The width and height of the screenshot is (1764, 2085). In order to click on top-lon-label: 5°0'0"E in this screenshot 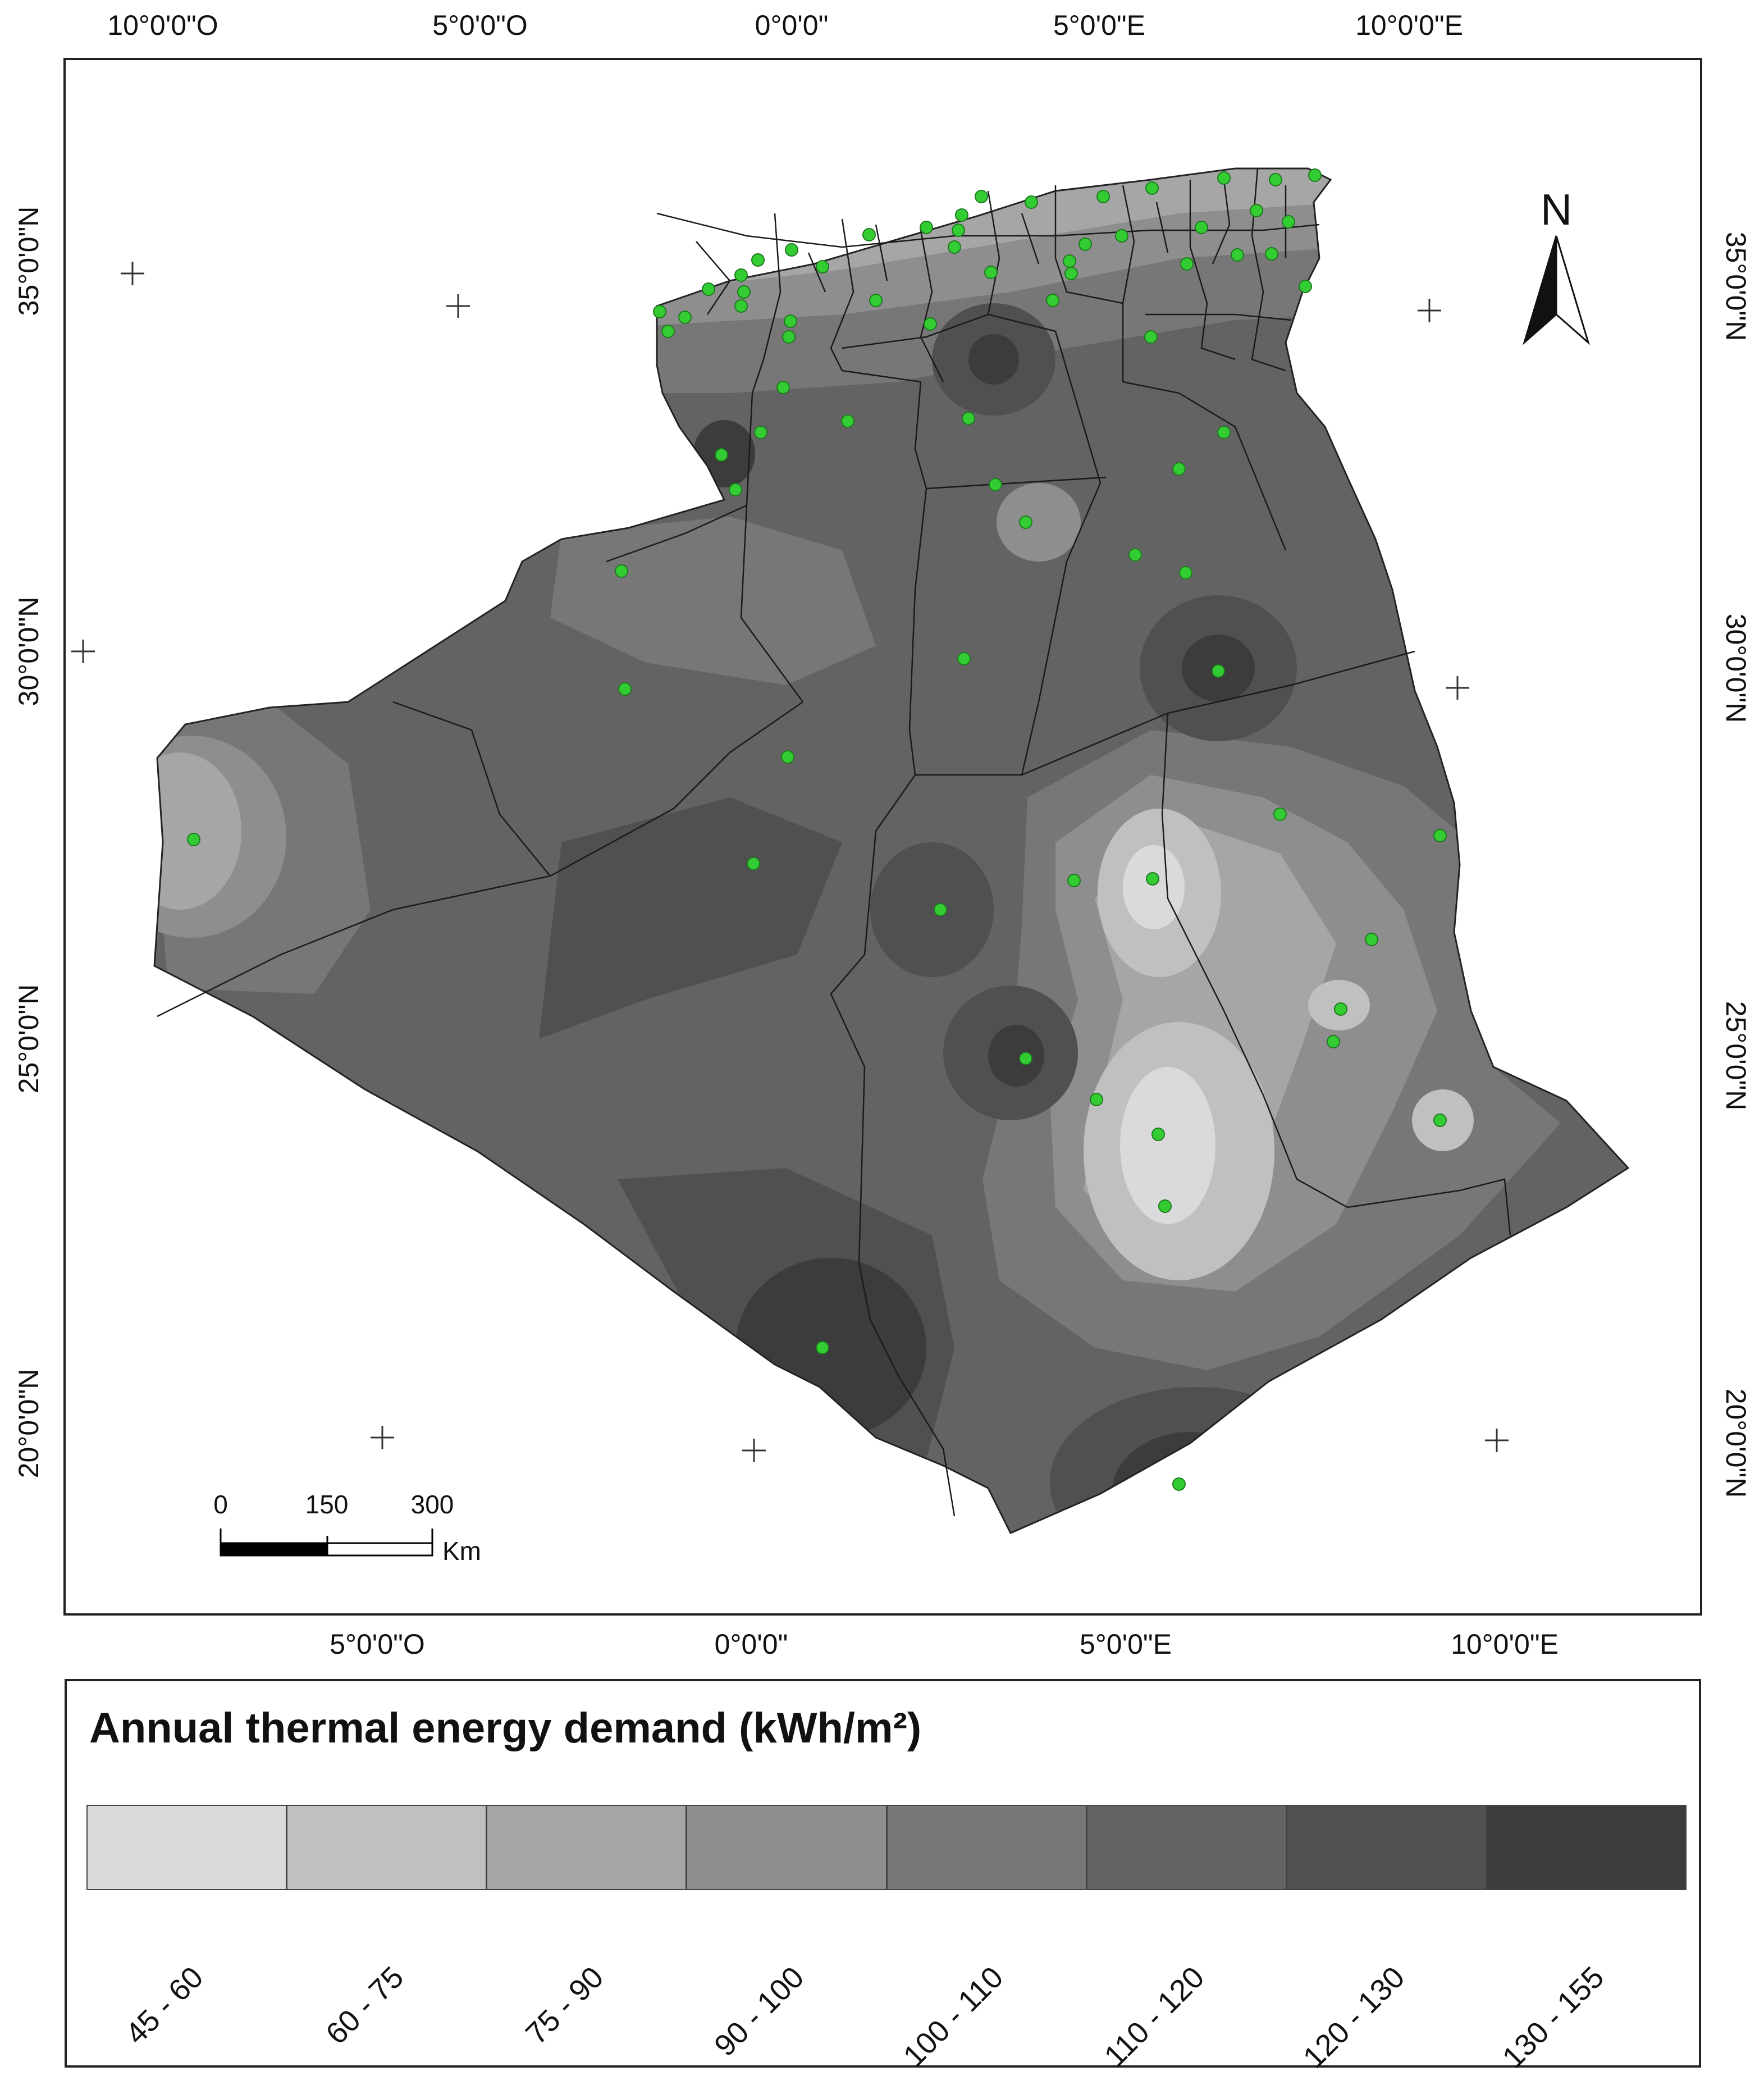, I will do `click(1099, 25)`.